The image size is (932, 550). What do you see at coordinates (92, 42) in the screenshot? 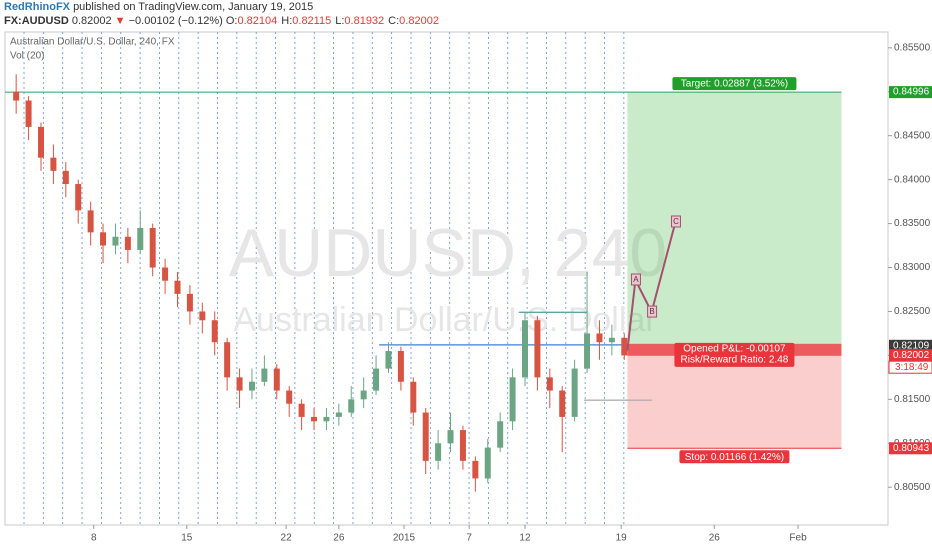
I see `chart-title: Australian Dollar/U.S. Dollar, 240, FX` at bounding box center [92, 42].